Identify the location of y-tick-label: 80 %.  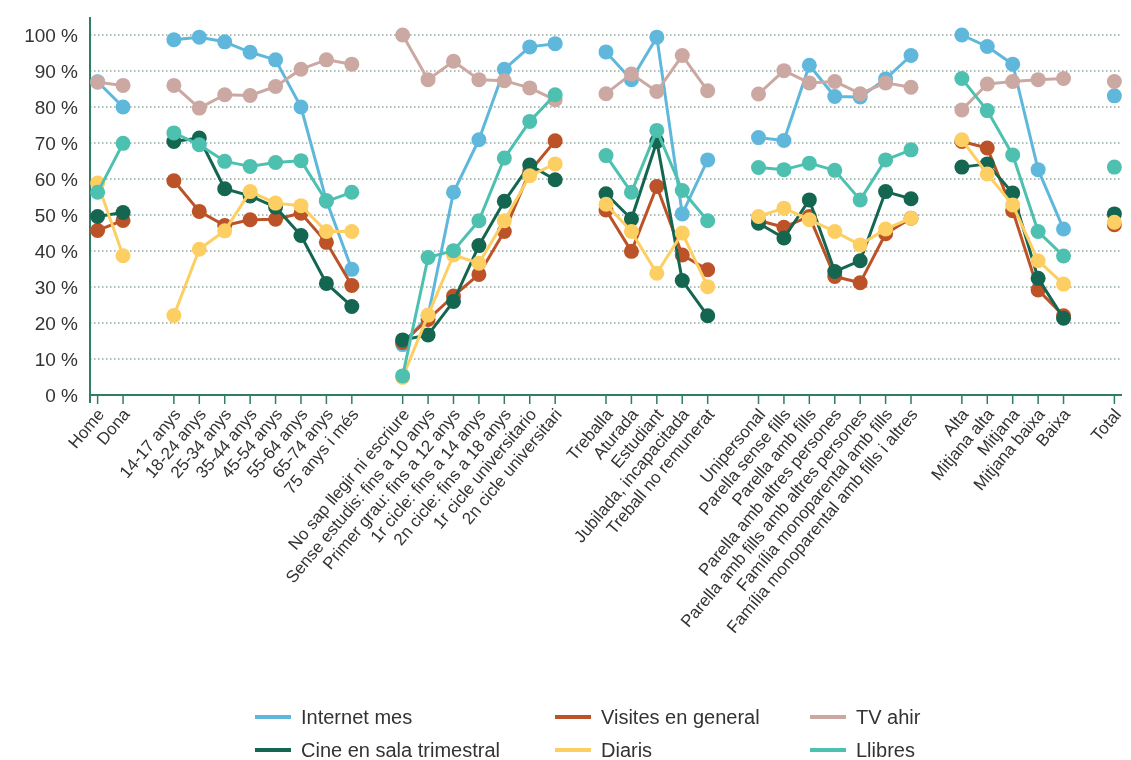
(56, 107).